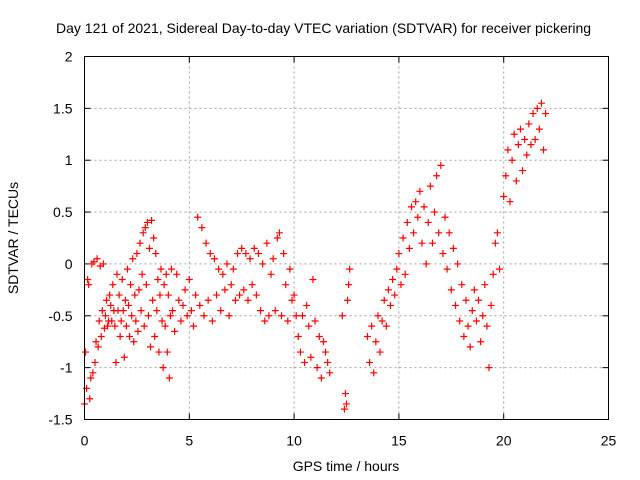 This screenshot has height=480, width=640. What do you see at coordinates (66, 368) in the screenshot?
I see `y-tick-label: -1` at bounding box center [66, 368].